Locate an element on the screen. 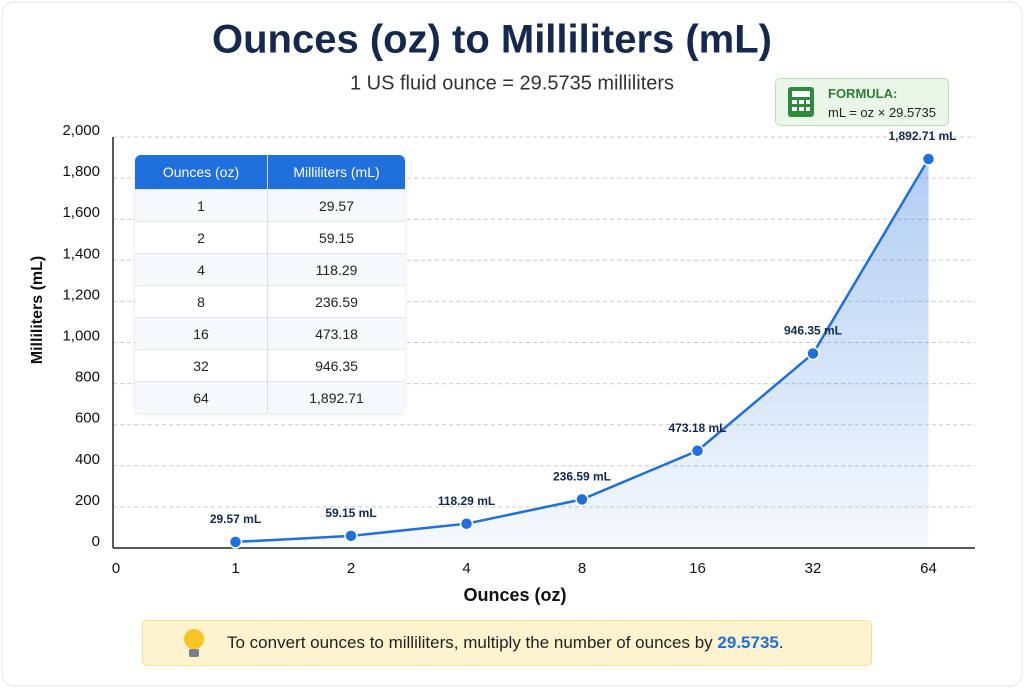  x-tick-label: 64 is located at coordinates (928, 568).